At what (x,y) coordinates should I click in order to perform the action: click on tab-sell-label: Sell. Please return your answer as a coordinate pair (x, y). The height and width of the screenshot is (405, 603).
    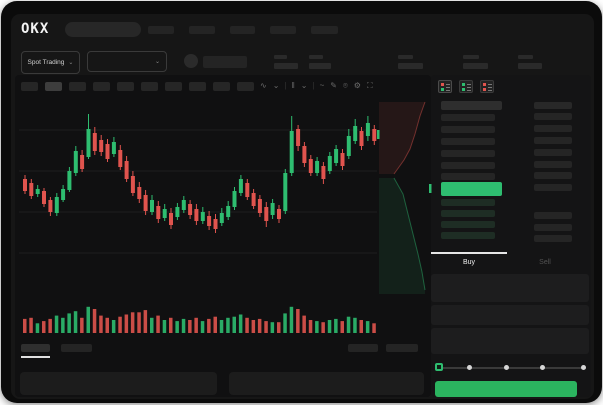
    Looking at the image, I should click on (545, 262).